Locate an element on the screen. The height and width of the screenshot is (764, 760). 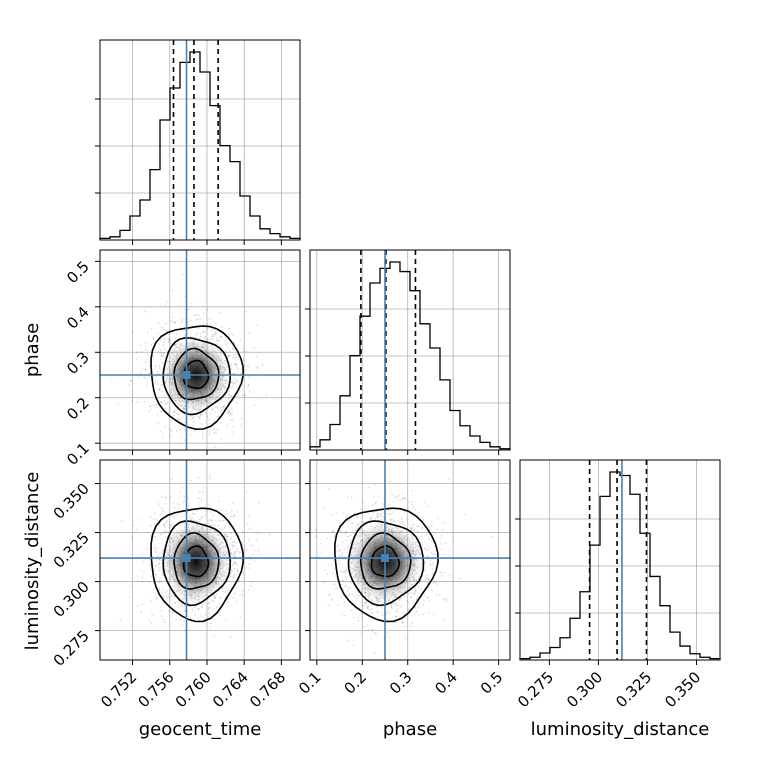
ylabel-phase: phase is located at coordinates (32, 350).